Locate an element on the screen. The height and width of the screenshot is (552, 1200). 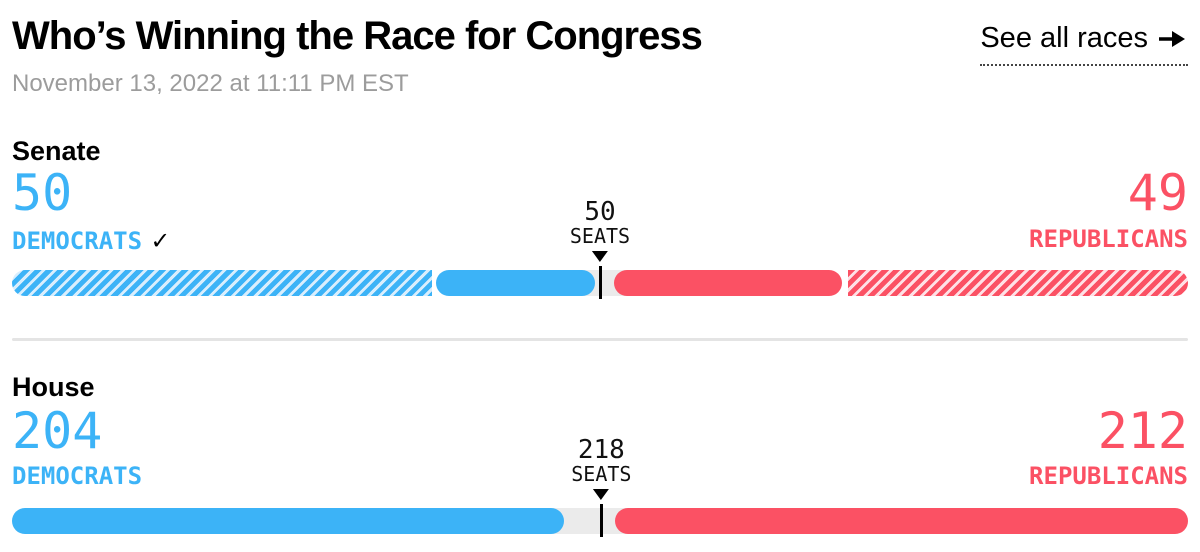
house-republicans-label: REPUBLICANS is located at coordinates (1108, 476).